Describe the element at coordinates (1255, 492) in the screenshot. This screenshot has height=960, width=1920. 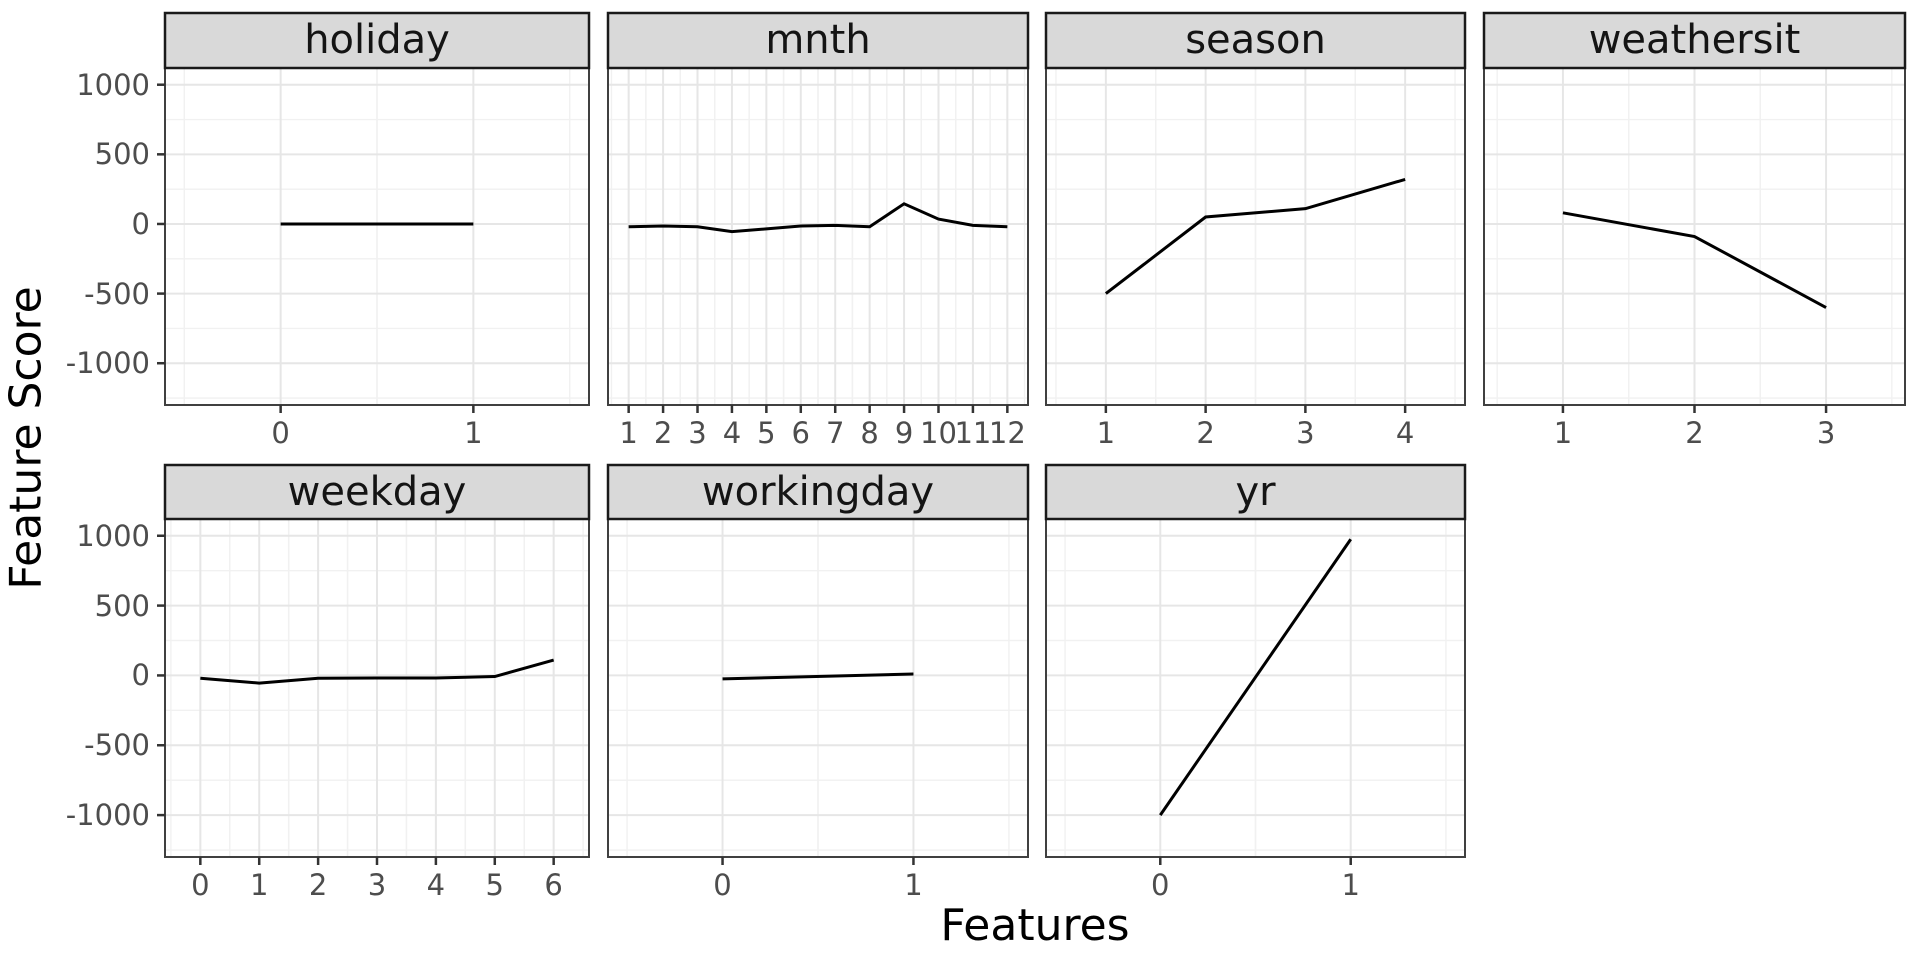
I see `facet-strip-yr` at that location.